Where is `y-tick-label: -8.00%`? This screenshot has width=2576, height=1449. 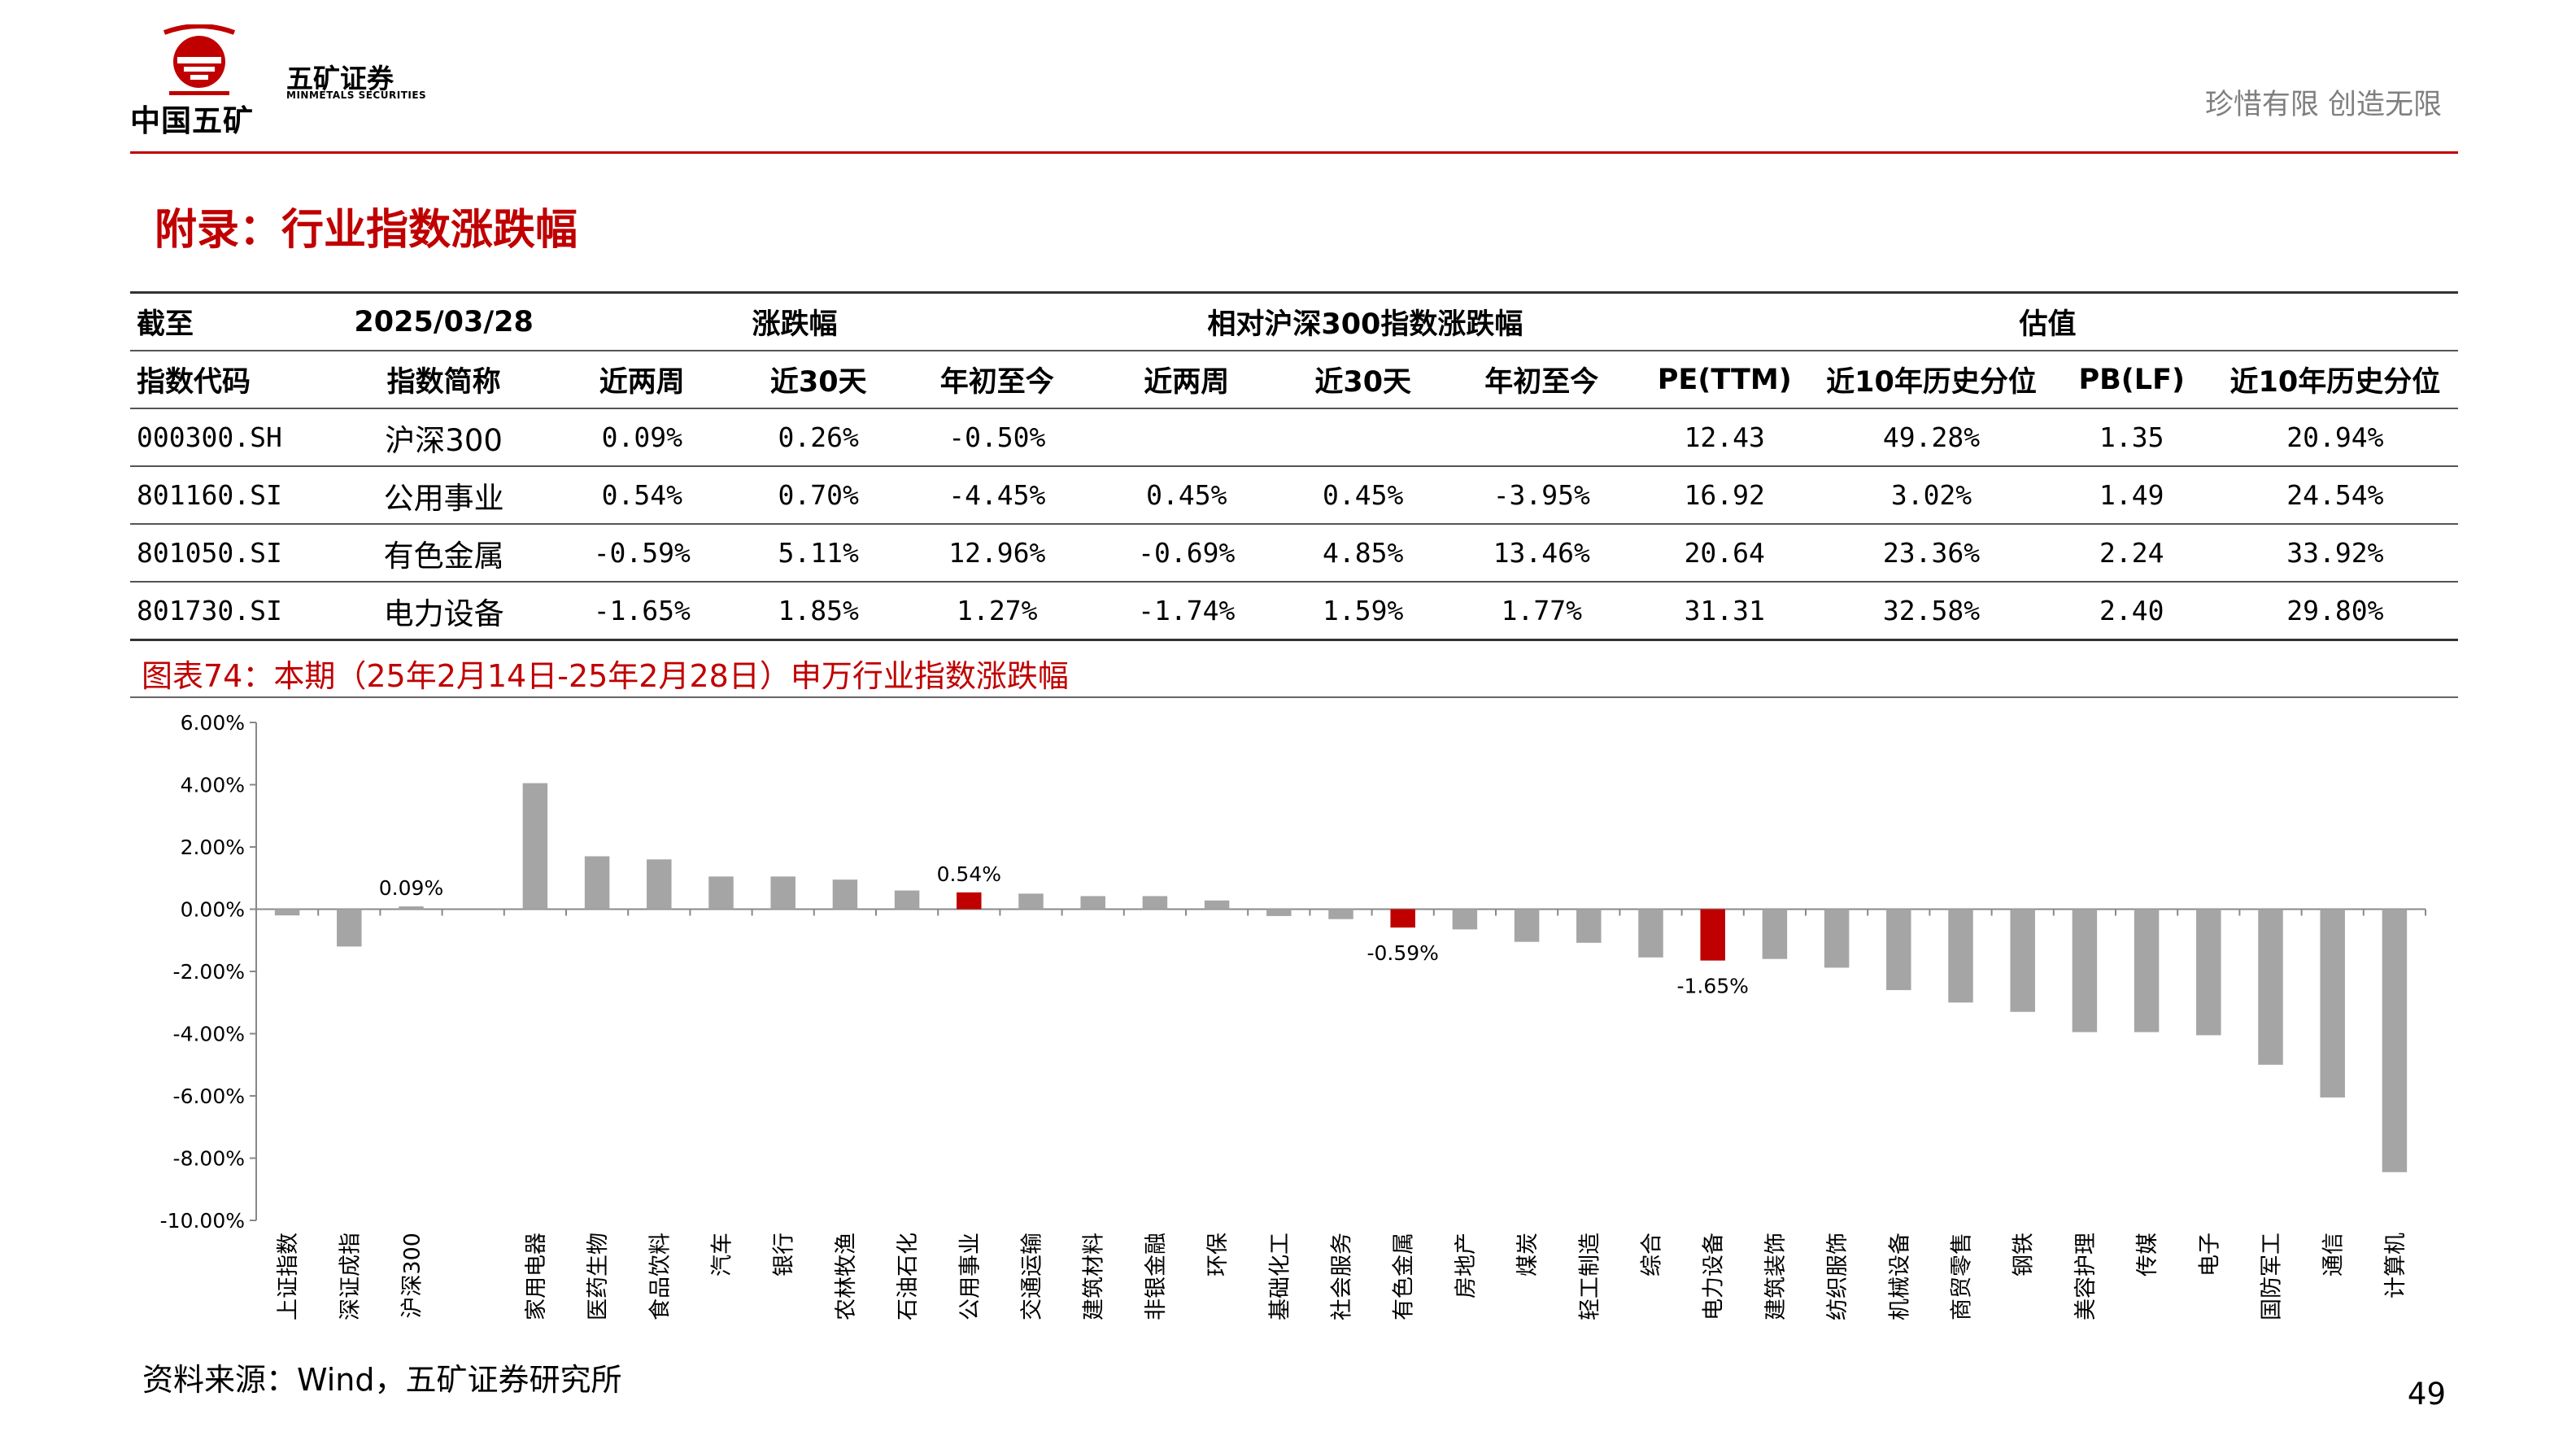
y-tick-label: -8.00% is located at coordinates (209, 1159).